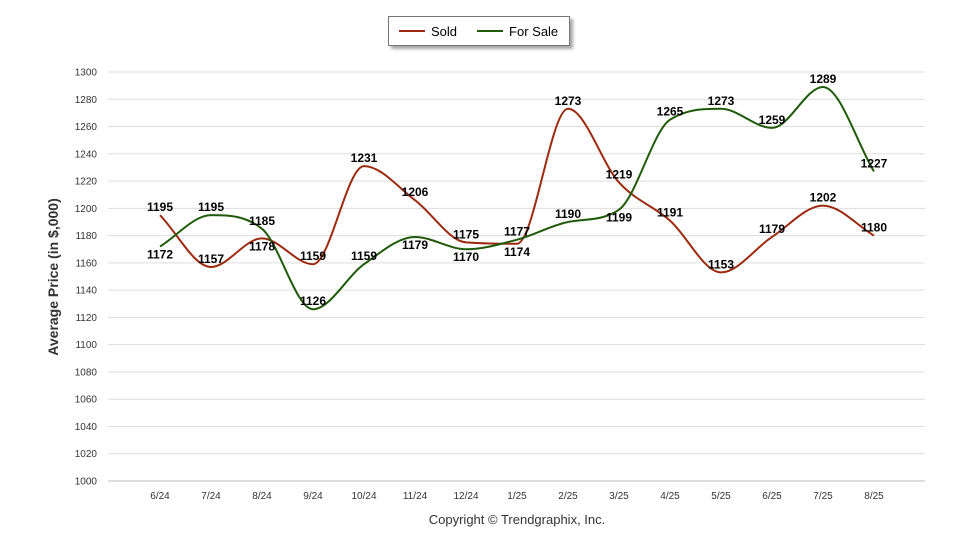 The width and height of the screenshot is (960, 550). I want to click on data-label: 1157, so click(211, 259).